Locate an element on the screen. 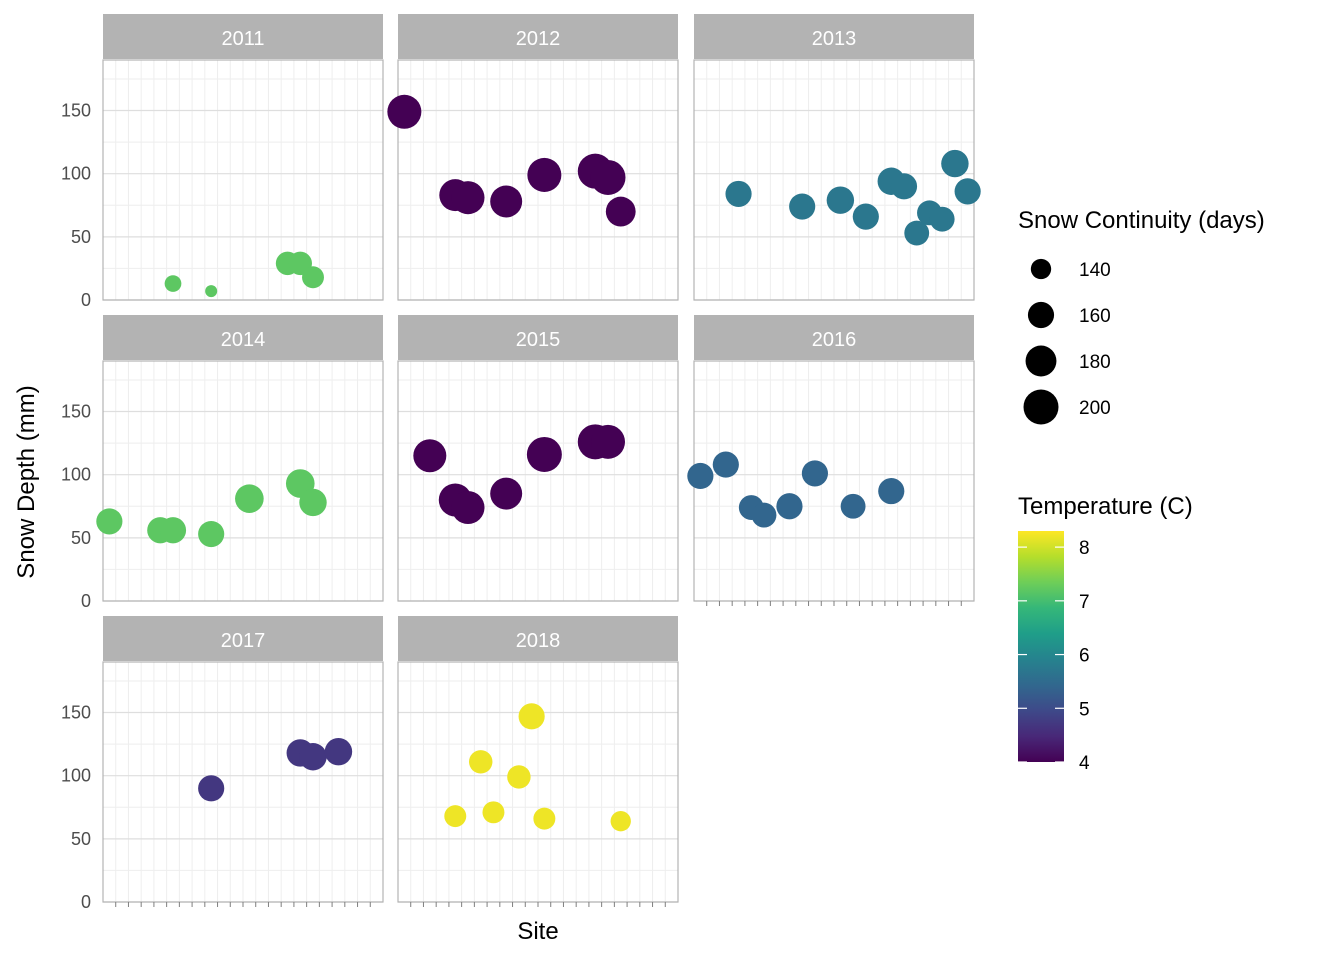 The image size is (1344, 960). color-legend-label: 5 is located at coordinates (1084, 709).